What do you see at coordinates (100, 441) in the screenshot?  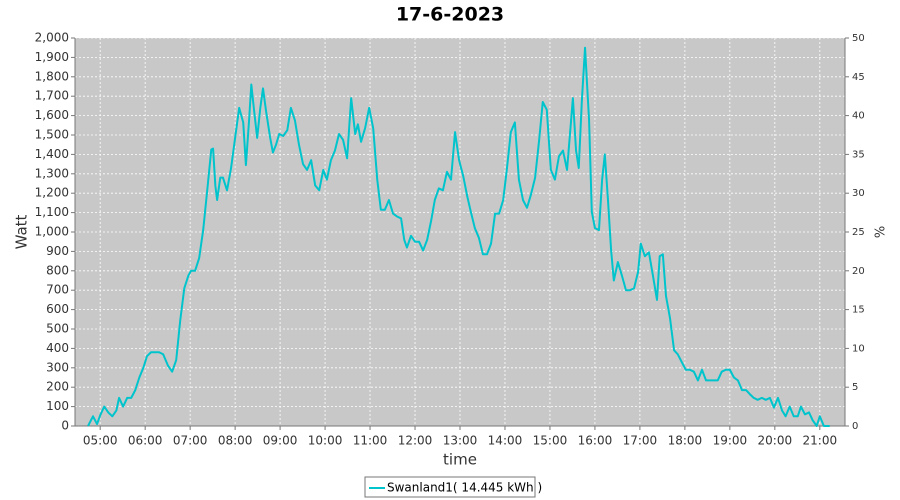 I see `x-tick-label: 05:00` at bounding box center [100, 441].